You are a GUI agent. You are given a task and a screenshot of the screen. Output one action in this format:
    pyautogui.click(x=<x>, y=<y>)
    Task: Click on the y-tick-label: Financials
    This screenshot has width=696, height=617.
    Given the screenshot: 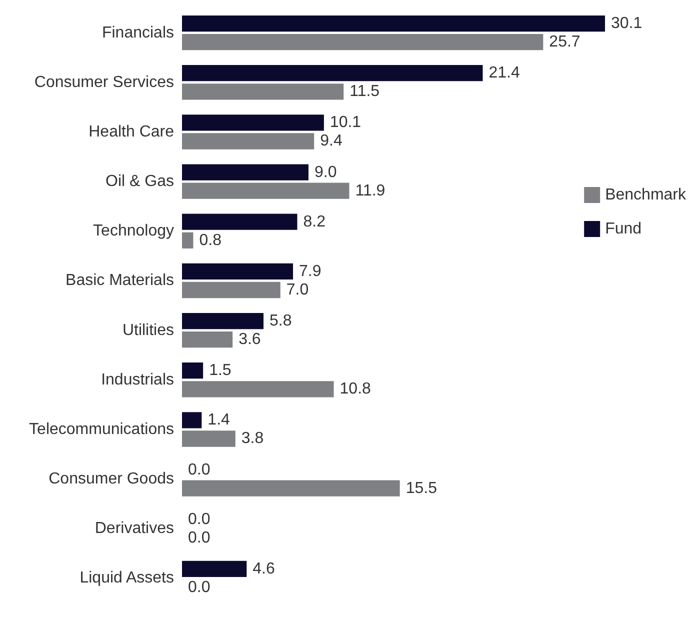 What is the action you would take?
    pyautogui.click(x=138, y=33)
    